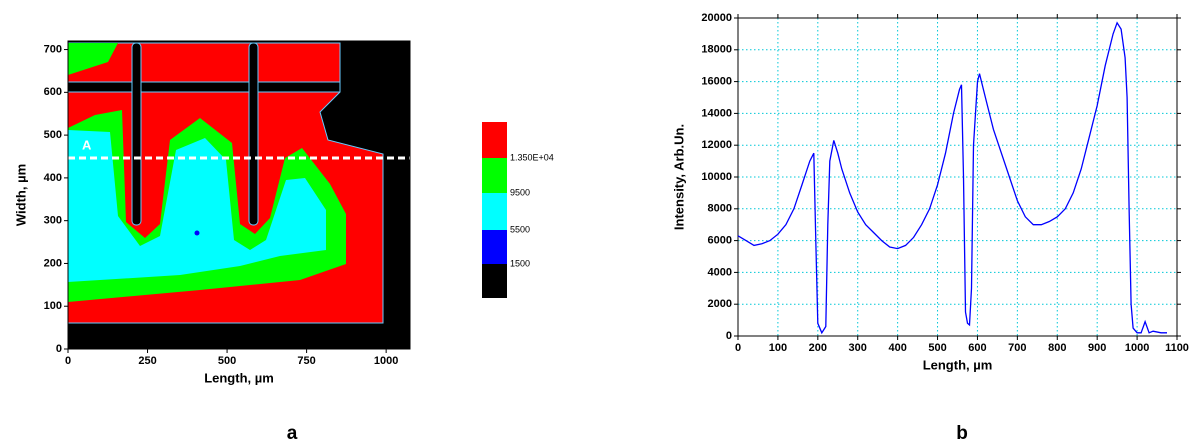 The width and height of the screenshot is (1197, 444). What do you see at coordinates (53, 221) in the screenshot?
I see `y-tick-label: 300` at bounding box center [53, 221].